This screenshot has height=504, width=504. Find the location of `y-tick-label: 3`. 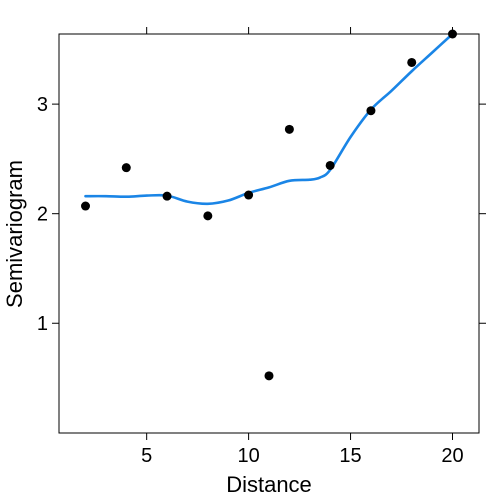

y-tick-label: 3 is located at coordinates (42, 105).